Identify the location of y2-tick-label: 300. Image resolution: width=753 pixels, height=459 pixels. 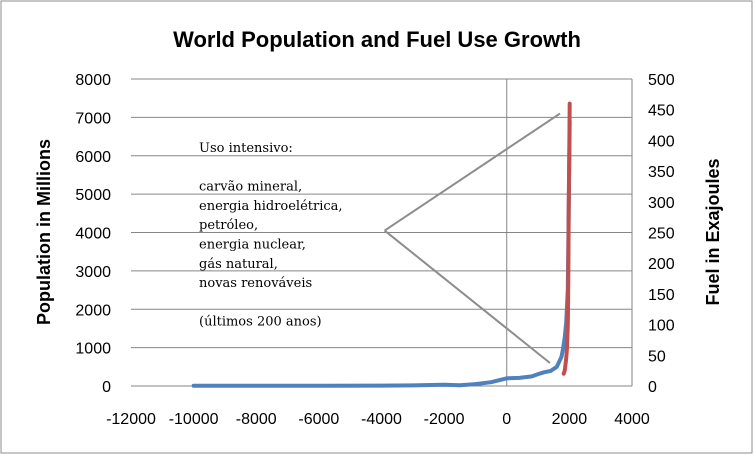
(661, 203).